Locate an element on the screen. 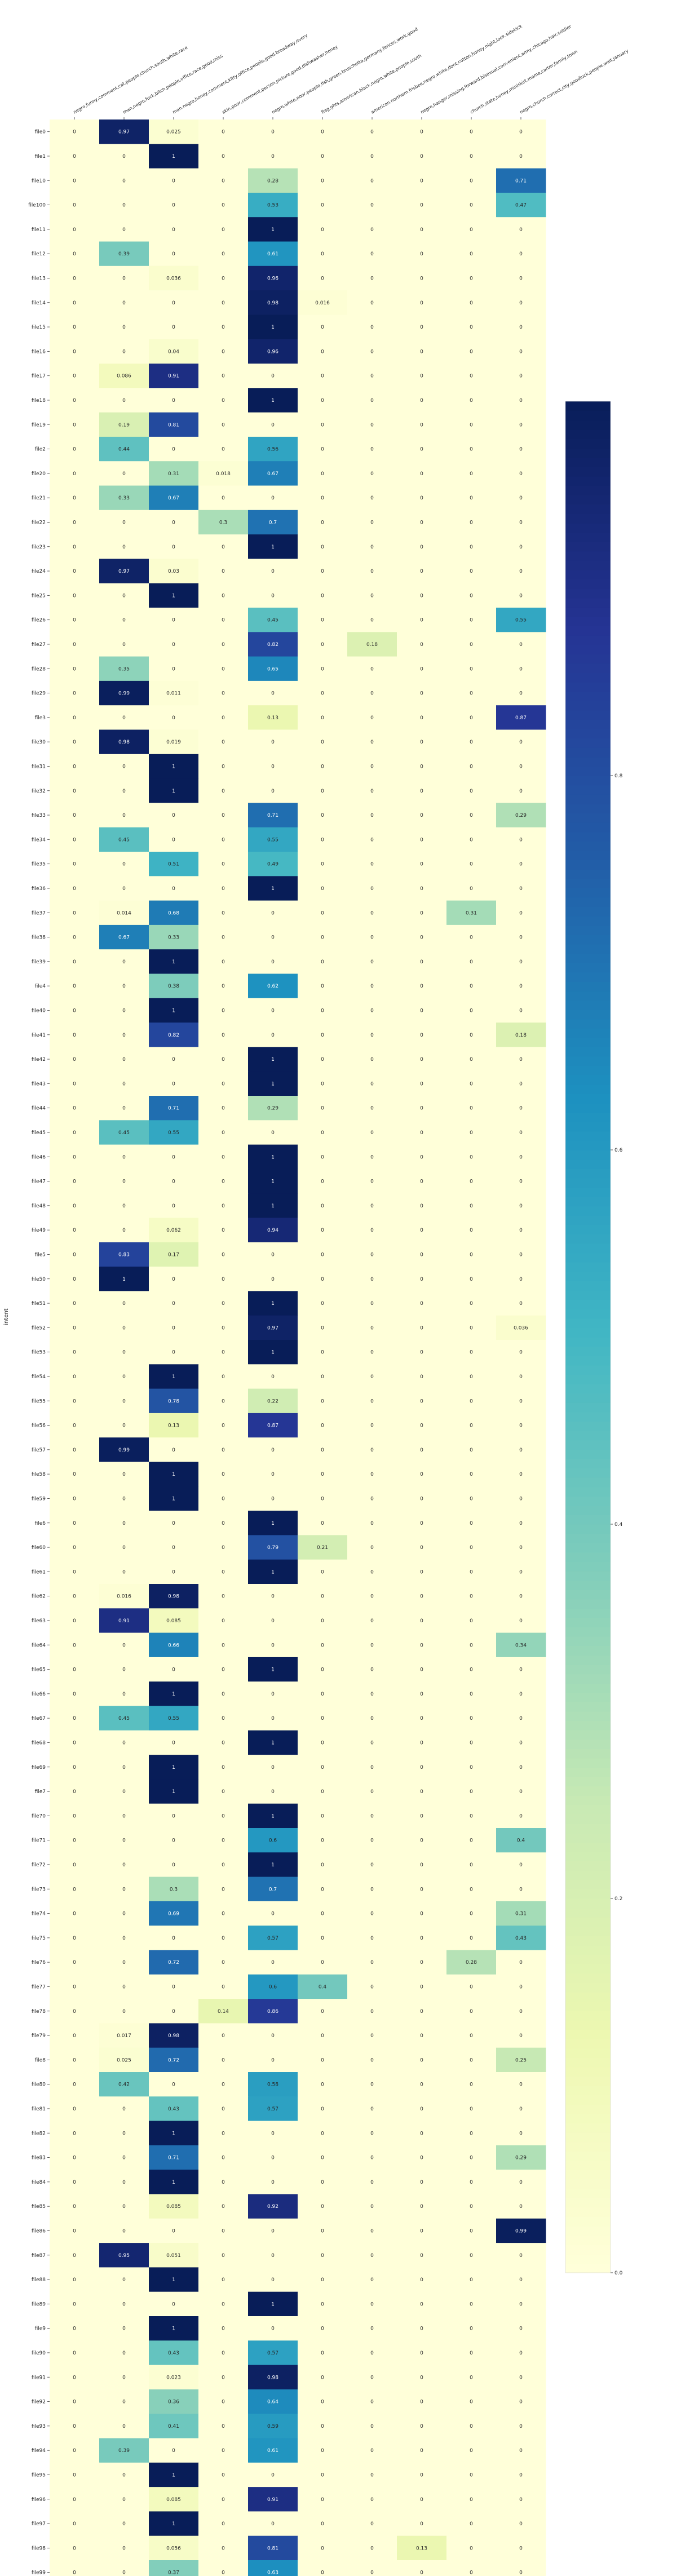  cell-value-label: 0.58 is located at coordinates (272, 2085).